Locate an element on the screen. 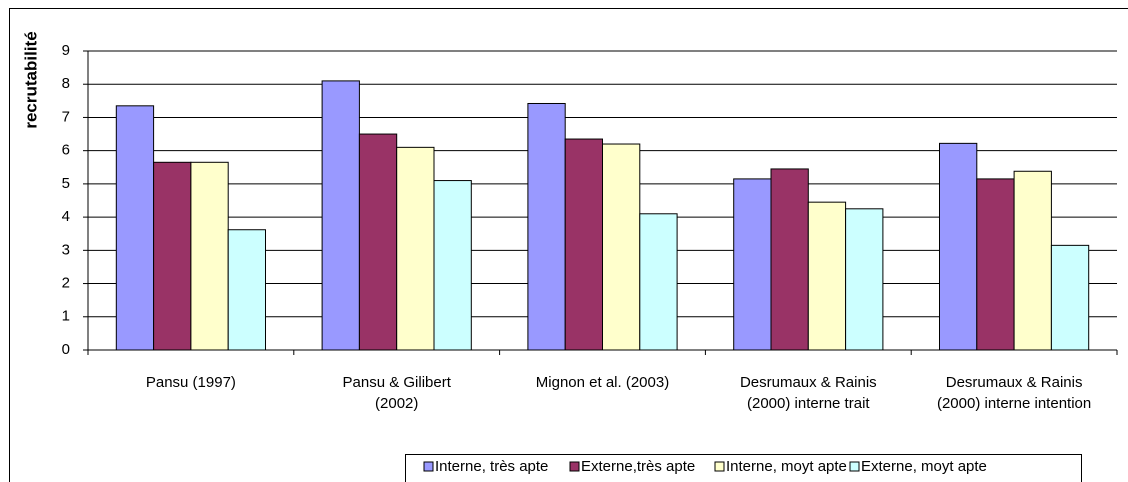 The image size is (1128, 482). legend-label: Interne, moyt apte is located at coordinates (786, 466).